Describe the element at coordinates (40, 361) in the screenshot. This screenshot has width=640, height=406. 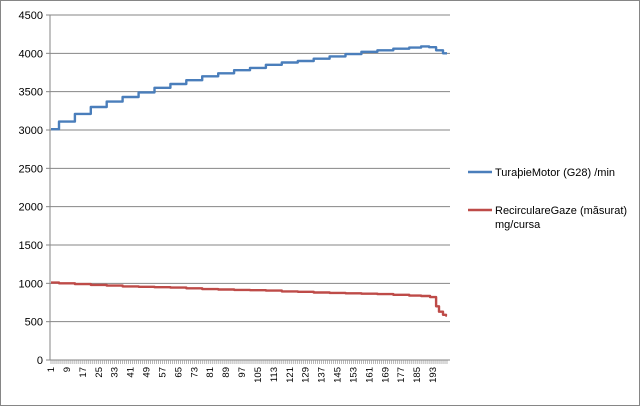
I see `y-tick-label: 0` at that location.